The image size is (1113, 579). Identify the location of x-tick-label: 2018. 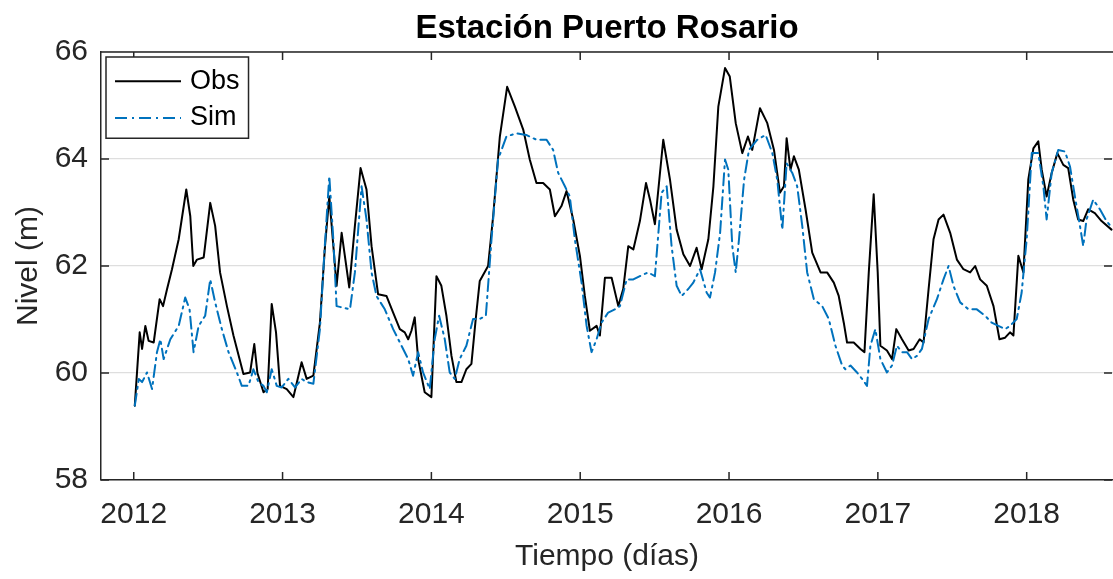
(1027, 513).